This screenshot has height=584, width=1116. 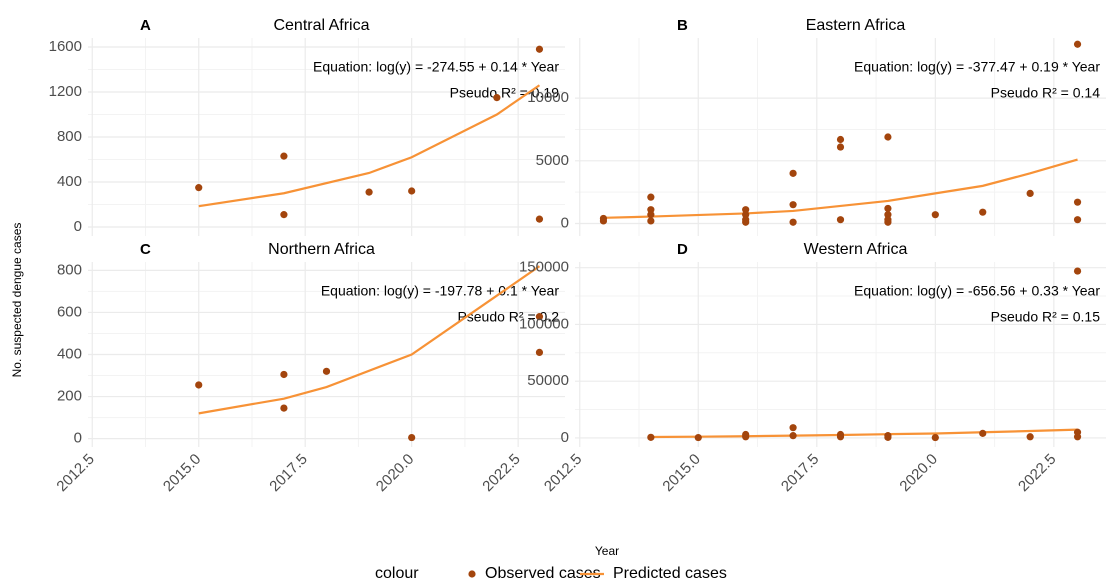 I want to click on annotation: Equation: log(y) = -656.56 + 0.33 * Year, so click(x=977, y=291).